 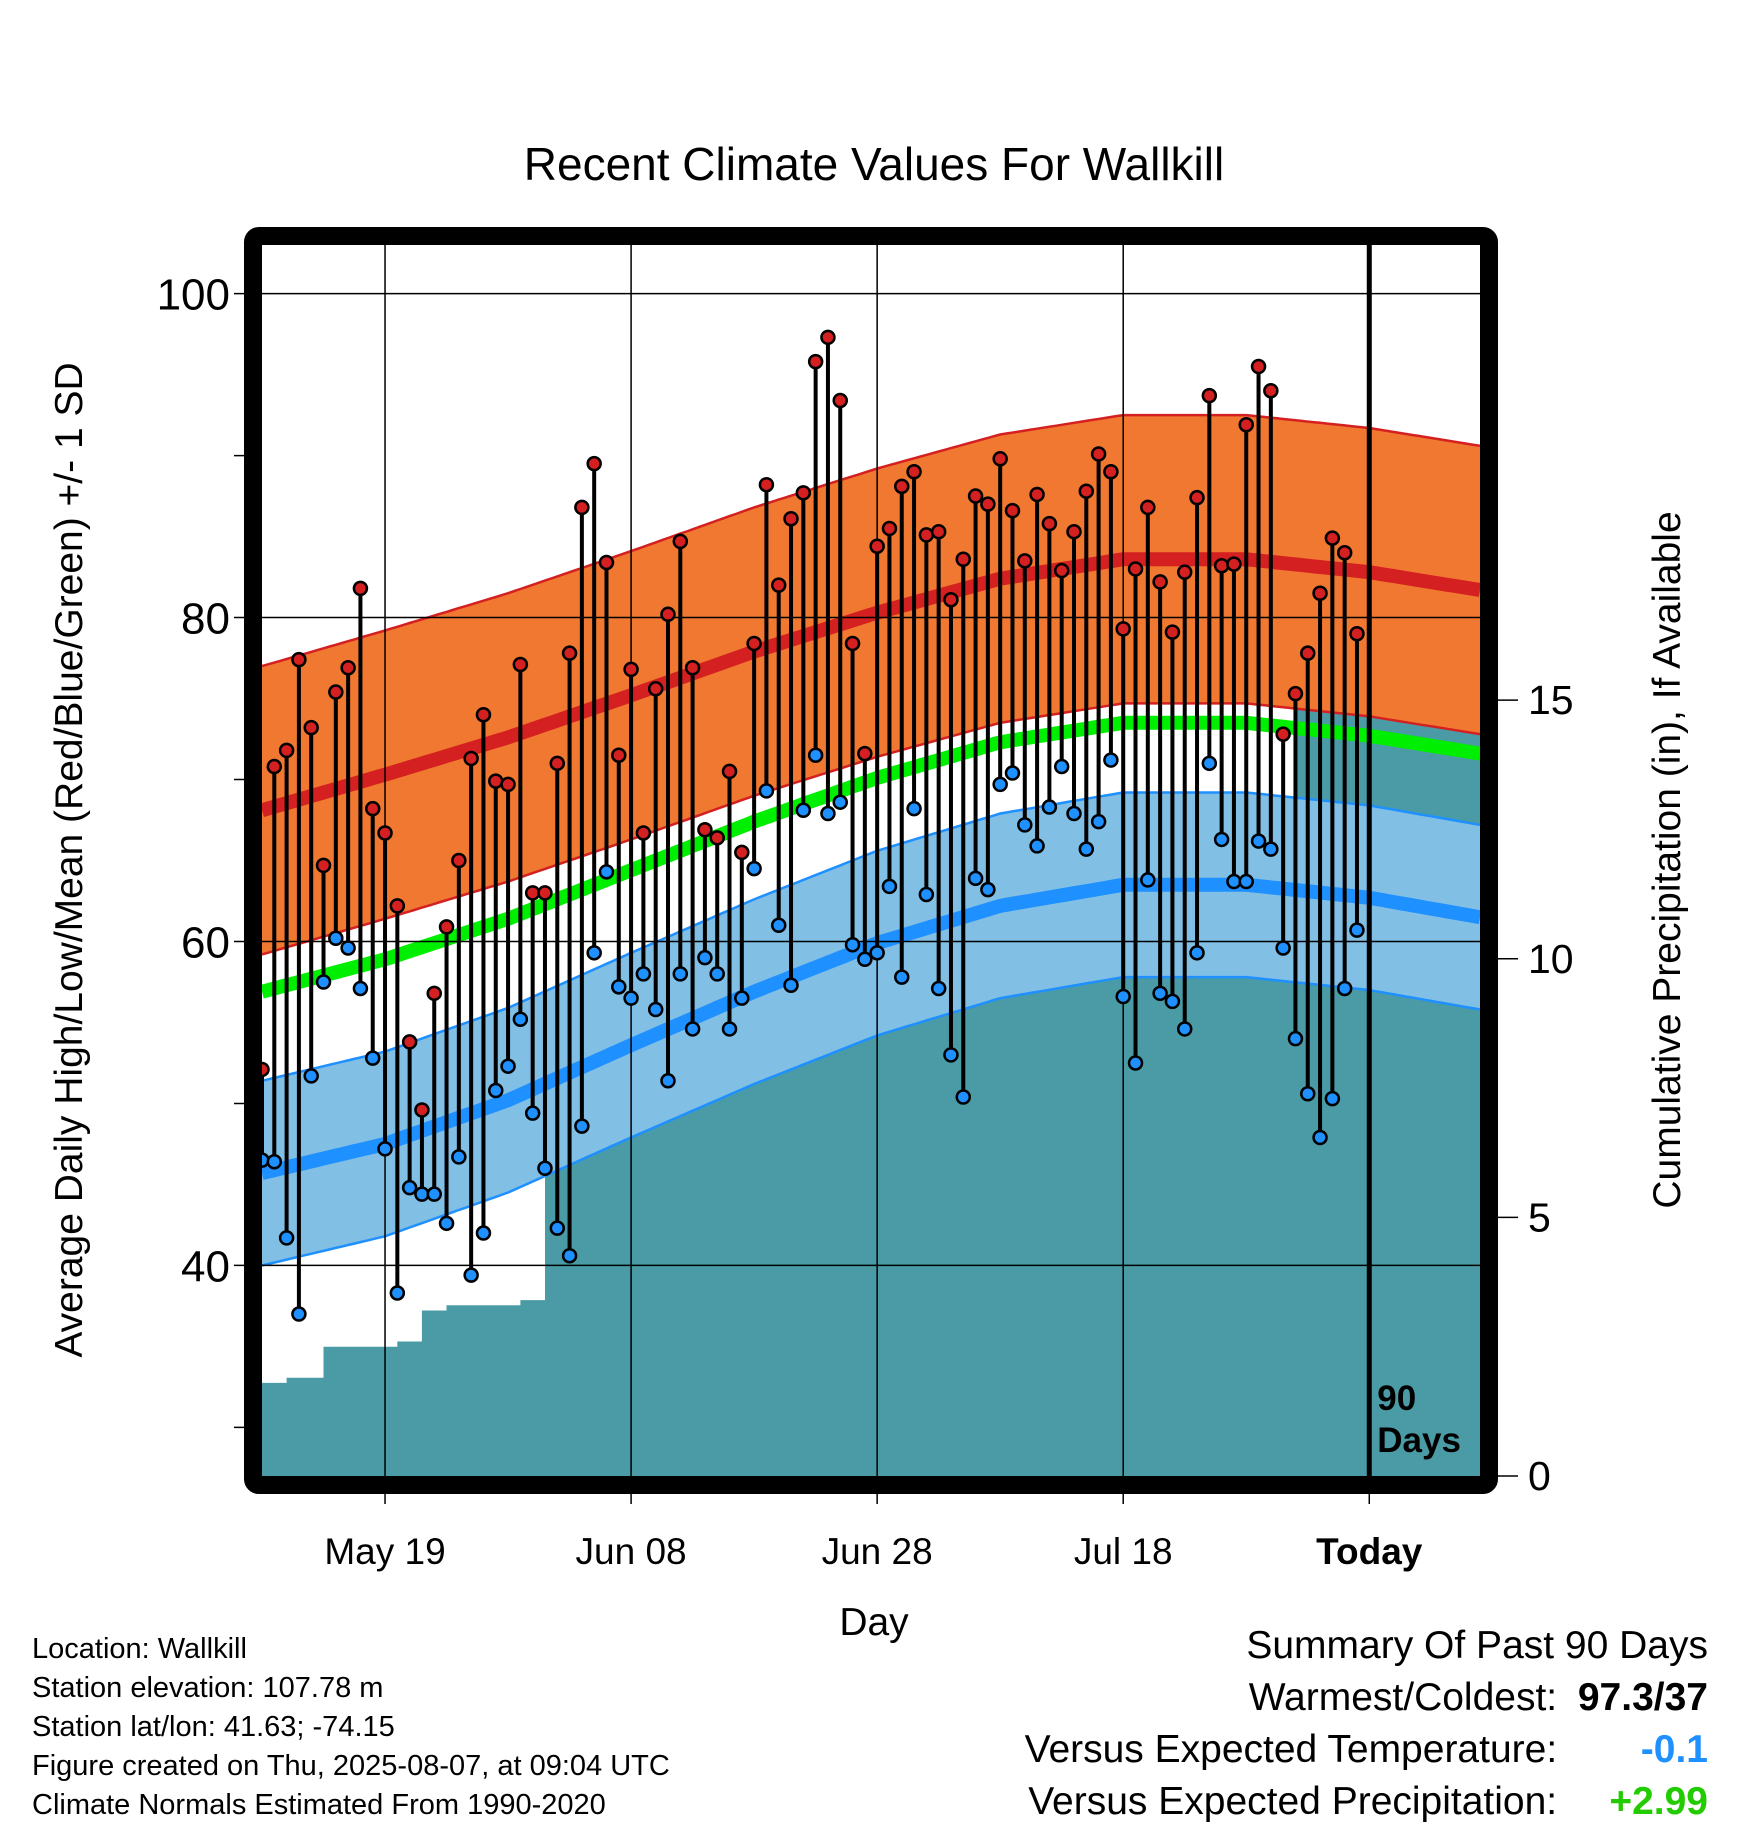 I want to click on latlon-text: Station lat/lon: 41.63; -74.15, so click(x=213, y=1727).